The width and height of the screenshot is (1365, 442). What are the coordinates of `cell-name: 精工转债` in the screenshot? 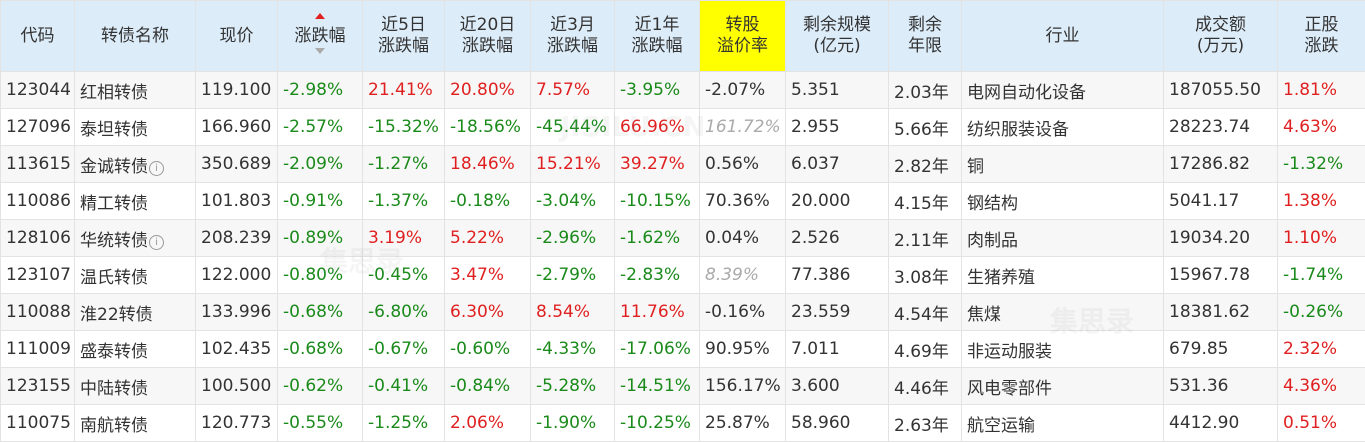 It's located at (135, 201).